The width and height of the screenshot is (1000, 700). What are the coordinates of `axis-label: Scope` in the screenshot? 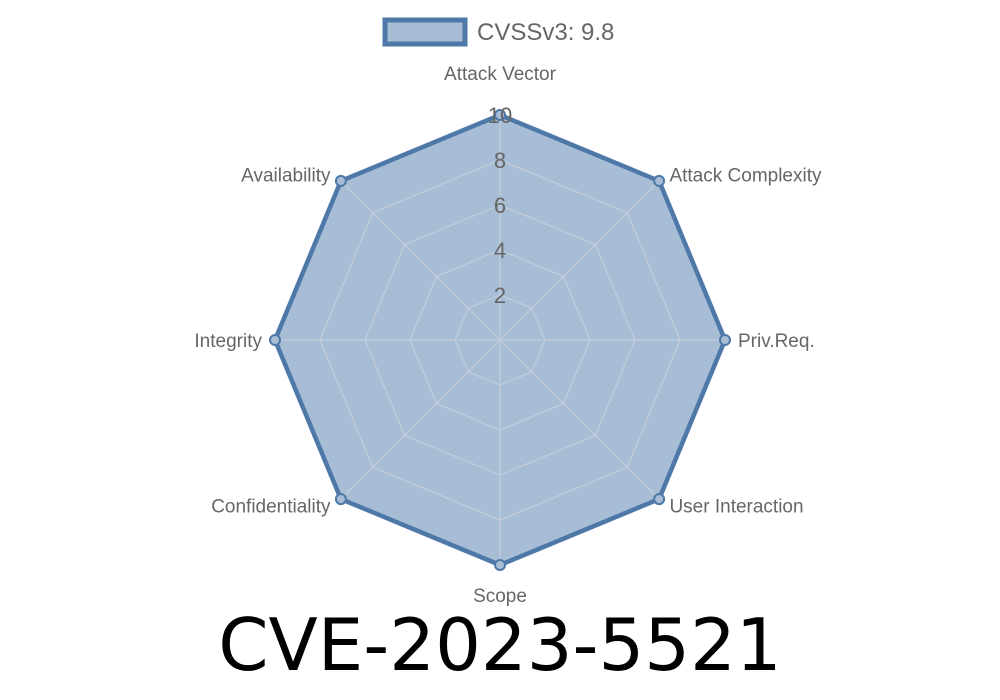 It's located at (500, 596).